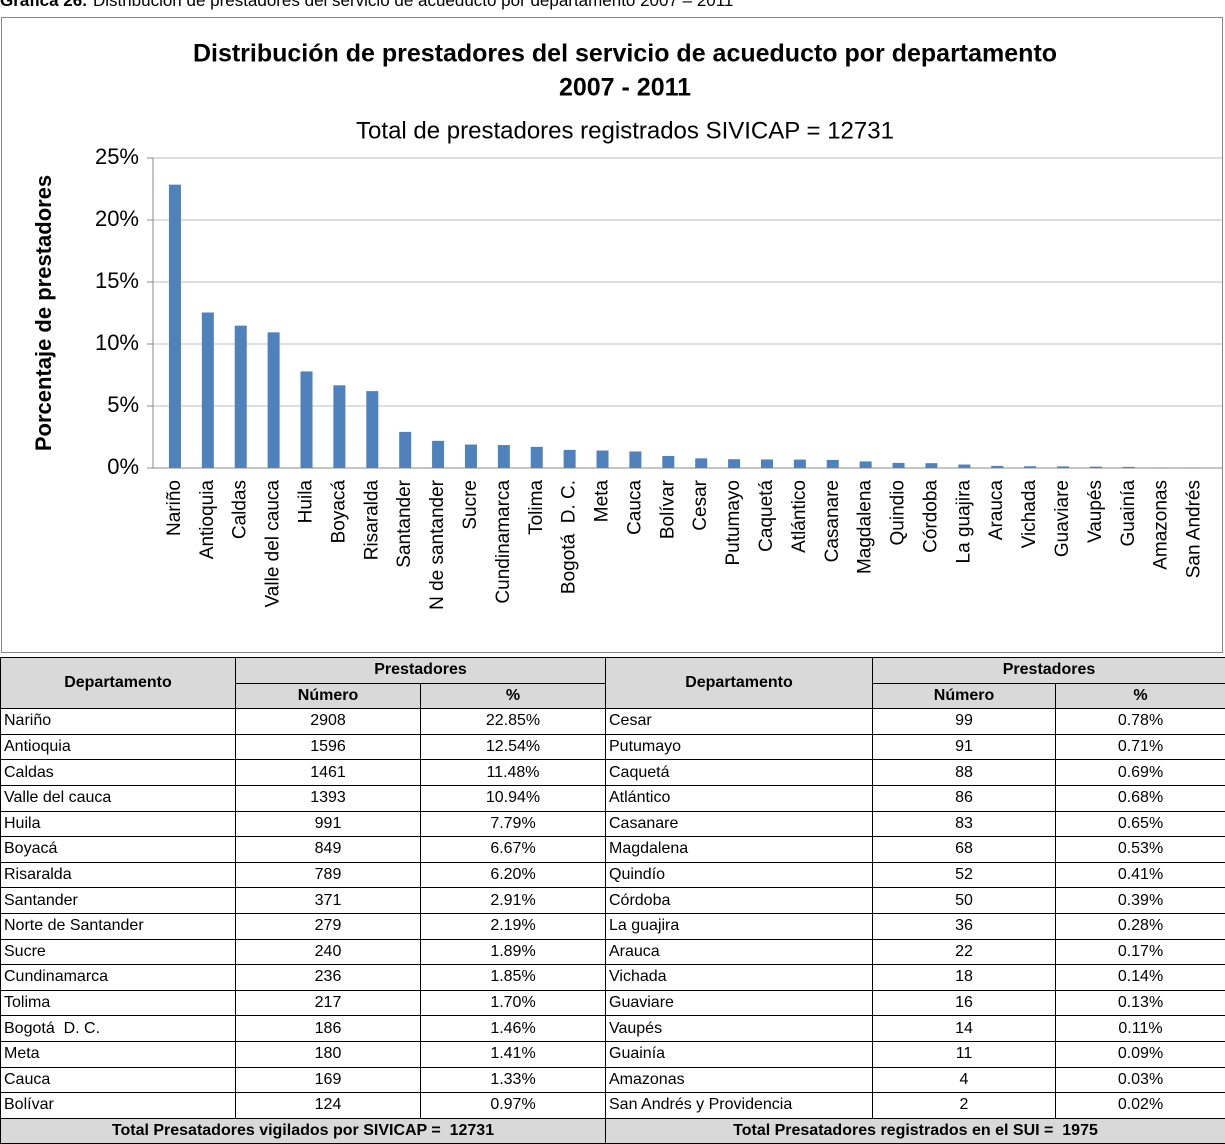 This screenshot has width=1225, height=1144. Describe the element at coordinates (964, 772) in the screenshot. I see `table-cell: 88` at that location.